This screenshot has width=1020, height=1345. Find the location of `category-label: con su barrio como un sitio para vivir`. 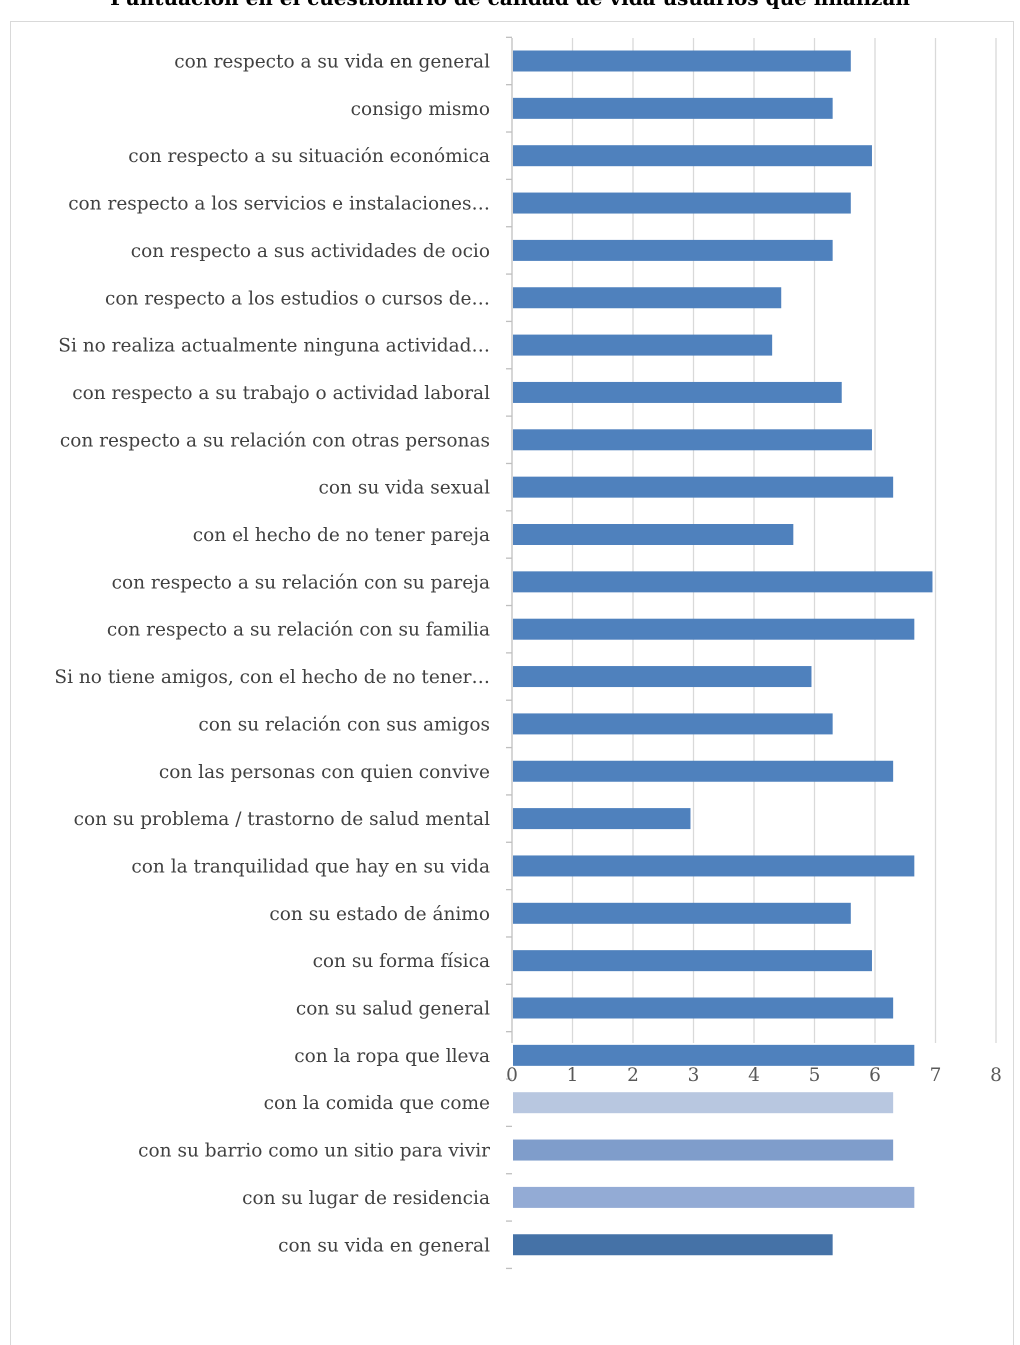

category-label: con su barrio como un sitio para vivir is located at coordinates (314, 1151).